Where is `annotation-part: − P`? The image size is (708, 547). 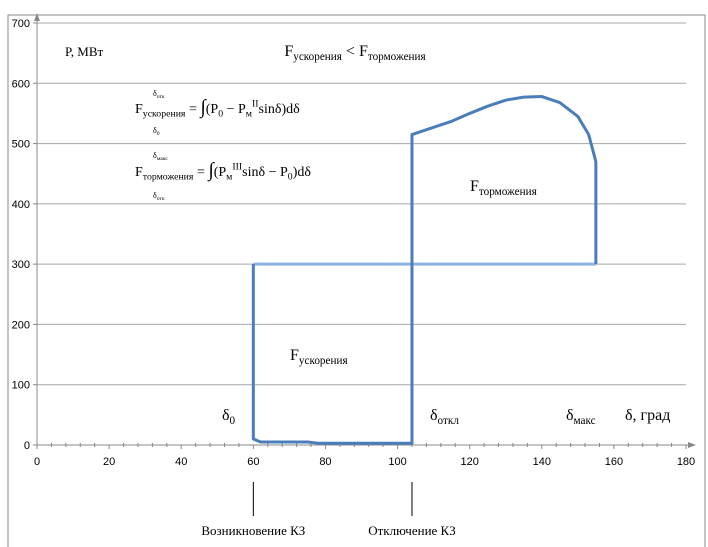 annotation-part: − P is located at coordinates (234, 109).